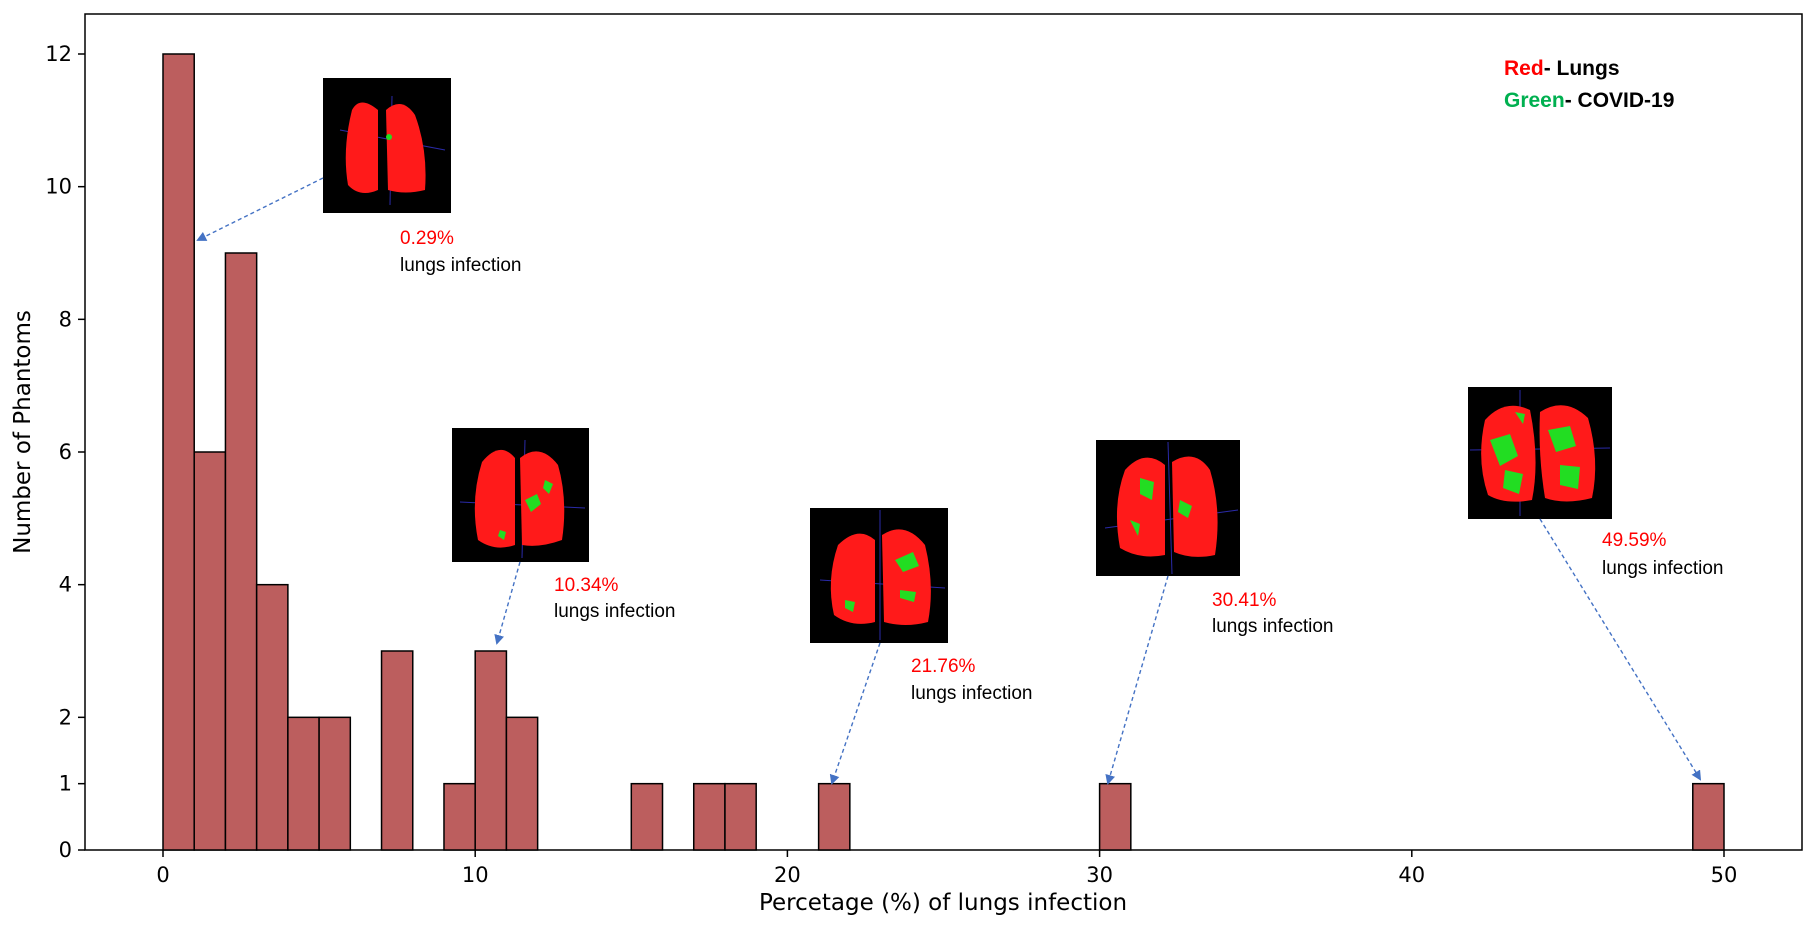 This screenshot has width=1814, height=929. What do you see at coordinates (1662, 568) in the screenshot?
I see `annotation-5-text: lungs infection` at bounding box center [1662, 568].